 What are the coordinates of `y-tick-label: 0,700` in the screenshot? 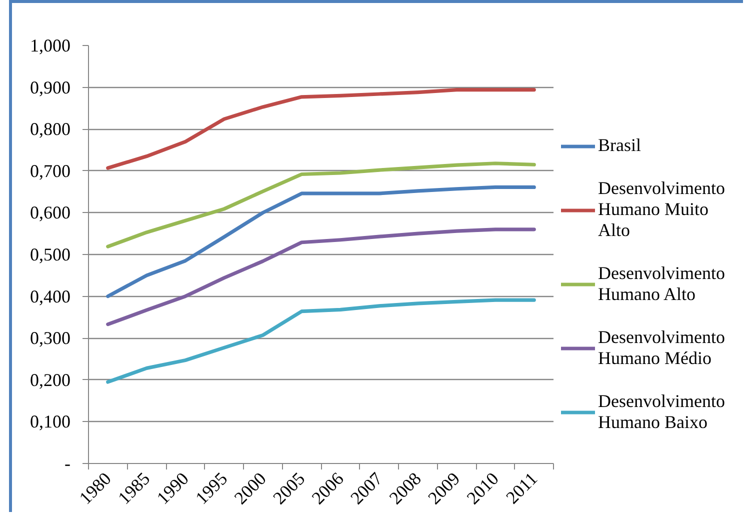 It's located at (50, 170).